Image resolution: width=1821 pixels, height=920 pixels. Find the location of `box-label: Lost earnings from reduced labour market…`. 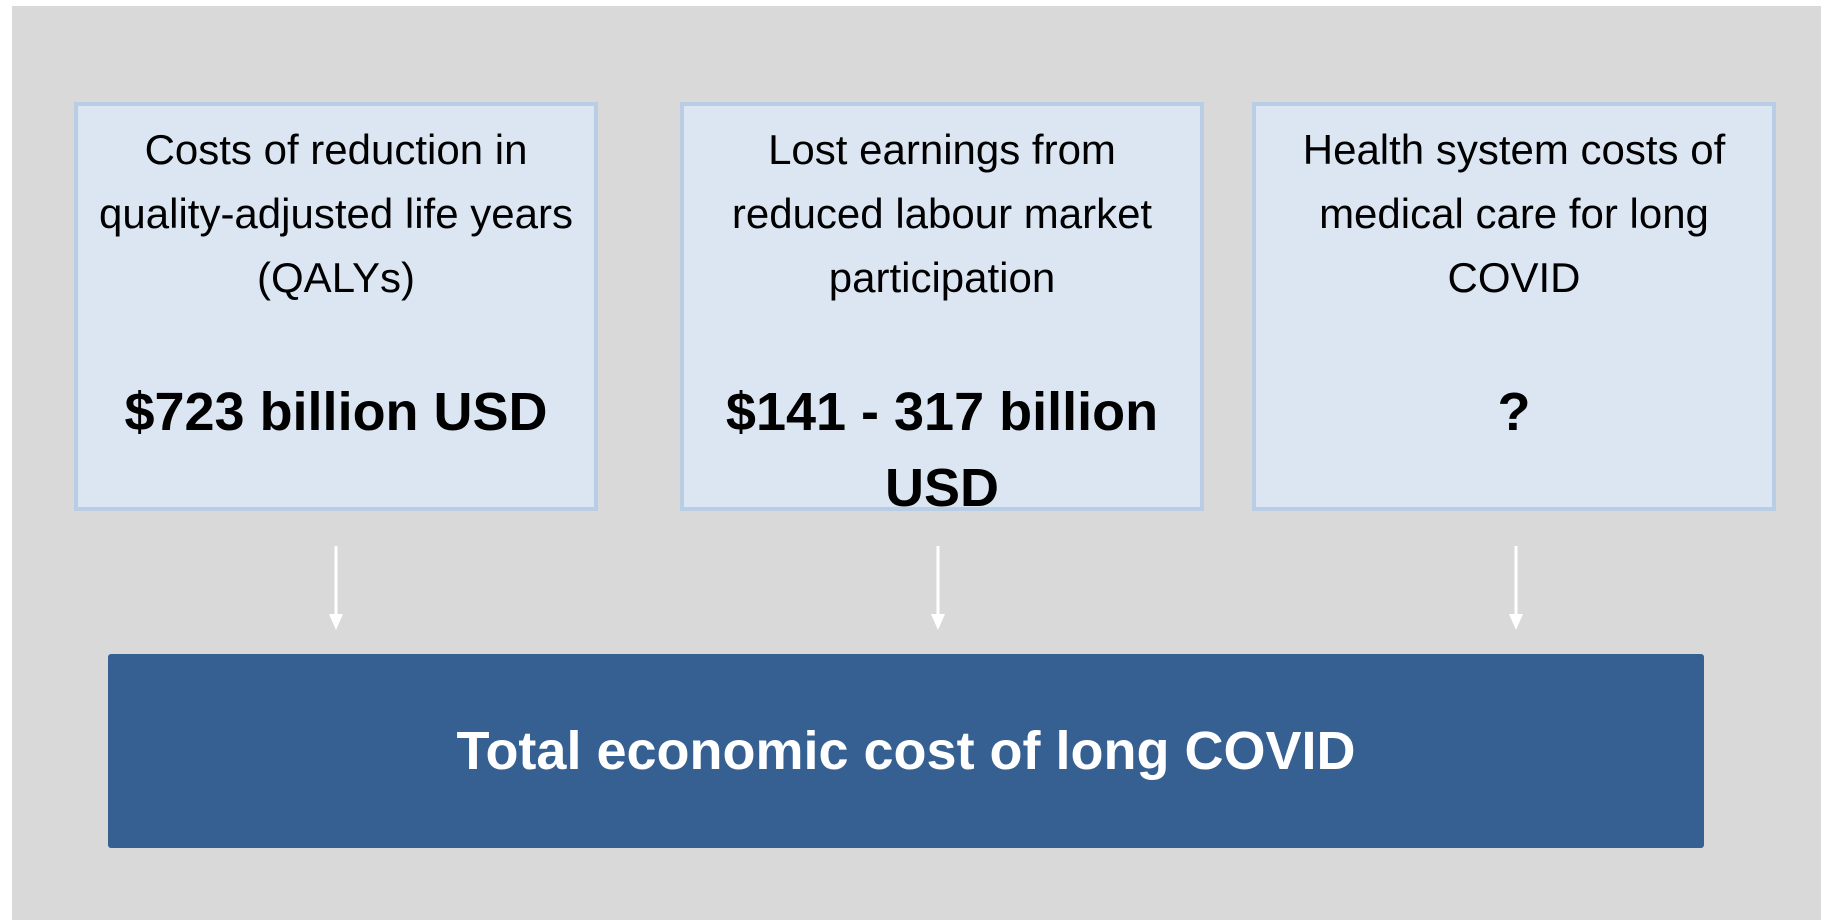

box-label: Lost earnings from reduced labour market… is located at coordinates (942, 213).